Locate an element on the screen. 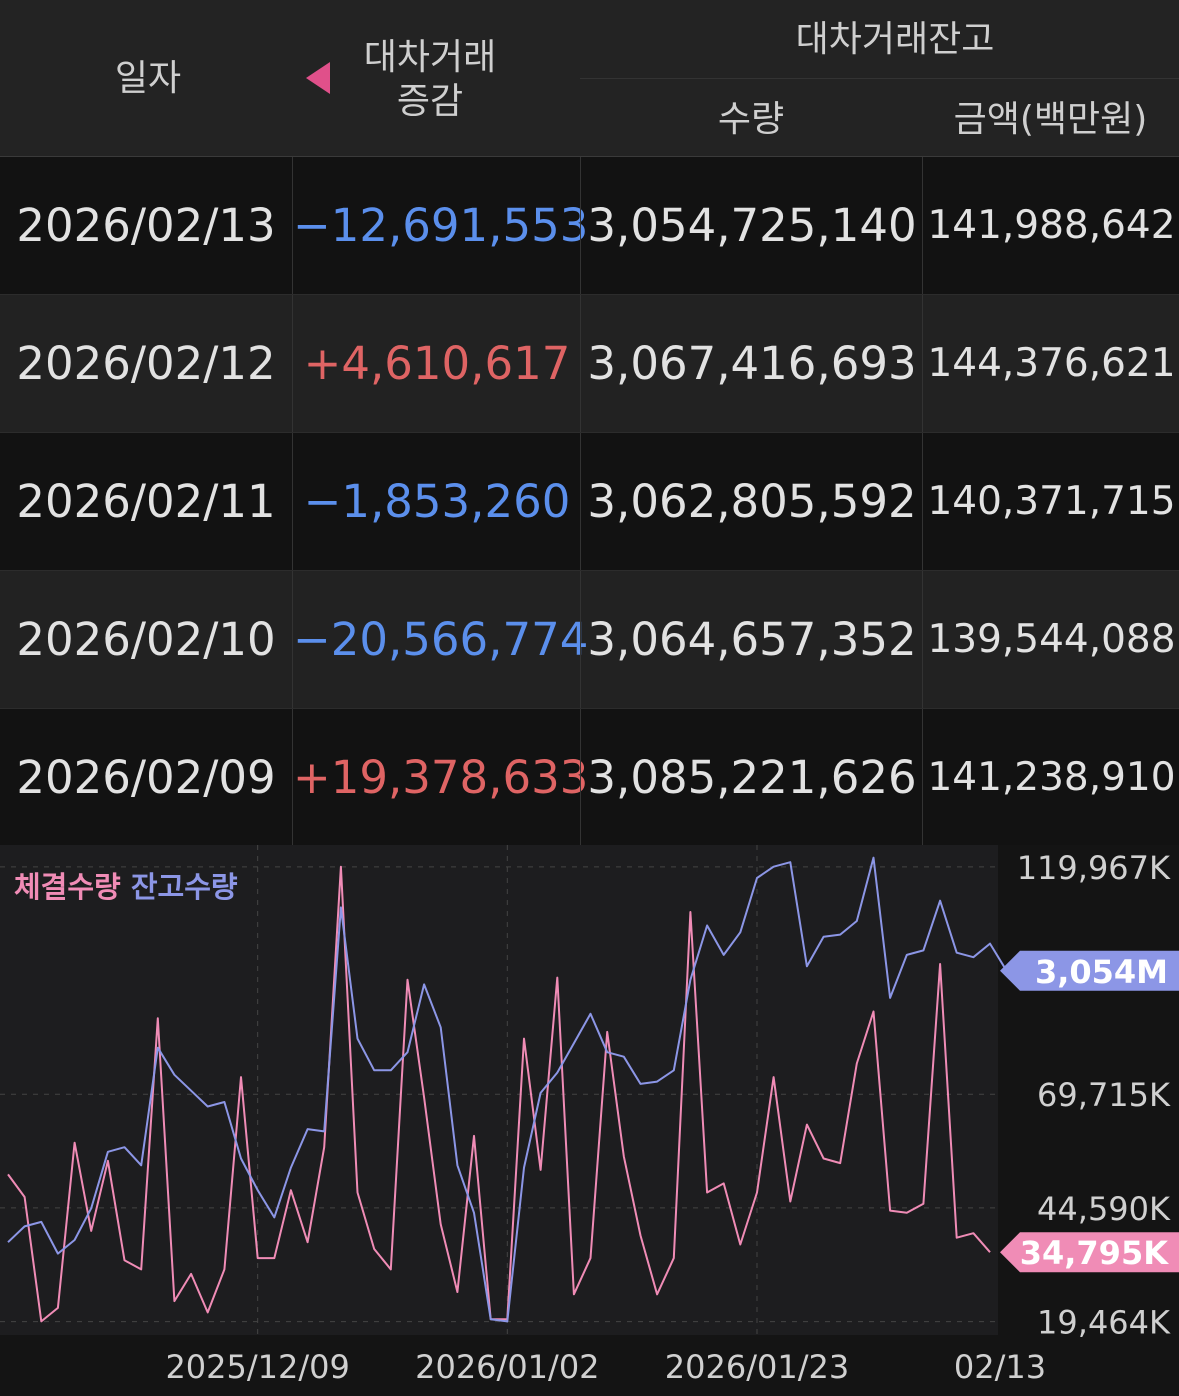 The width and height of the screenshot is (1179, 1396). row-change: −12,691,553 is located at coordinates (440, 225).